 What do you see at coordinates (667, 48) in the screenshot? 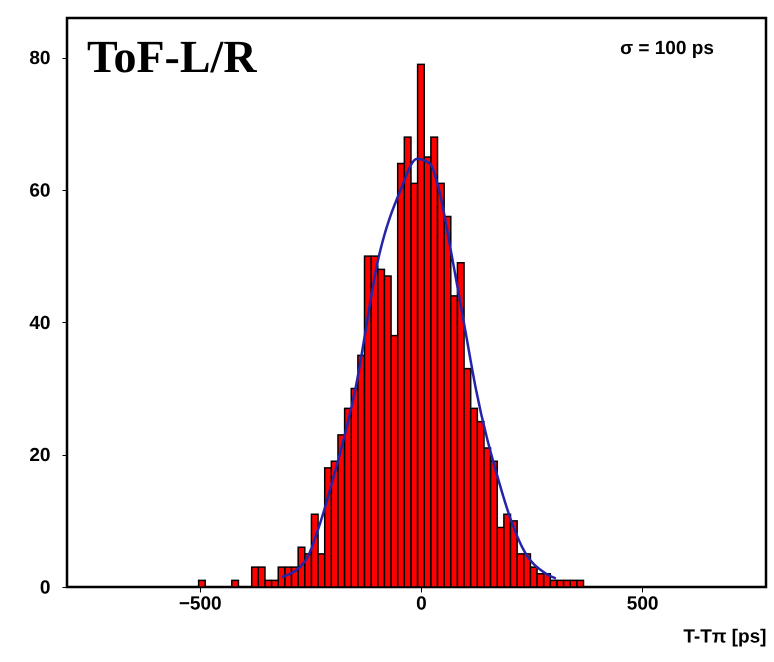
I see `annotation: σ = 100 ps` at bounding box center [667, 48].